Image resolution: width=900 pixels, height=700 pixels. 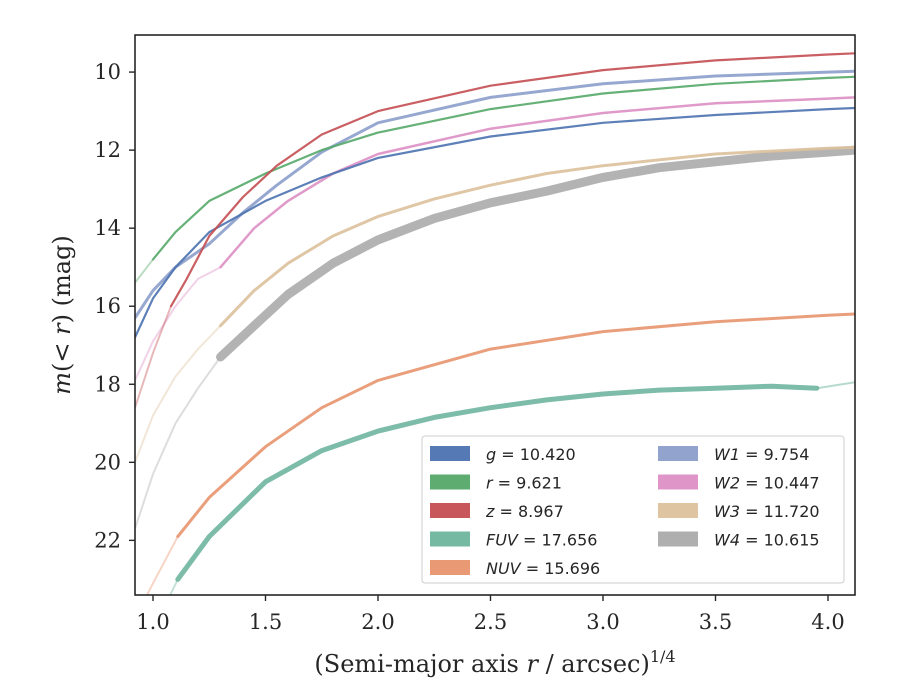 I want to click on series-w4-inner, so click(x=178, y=443).